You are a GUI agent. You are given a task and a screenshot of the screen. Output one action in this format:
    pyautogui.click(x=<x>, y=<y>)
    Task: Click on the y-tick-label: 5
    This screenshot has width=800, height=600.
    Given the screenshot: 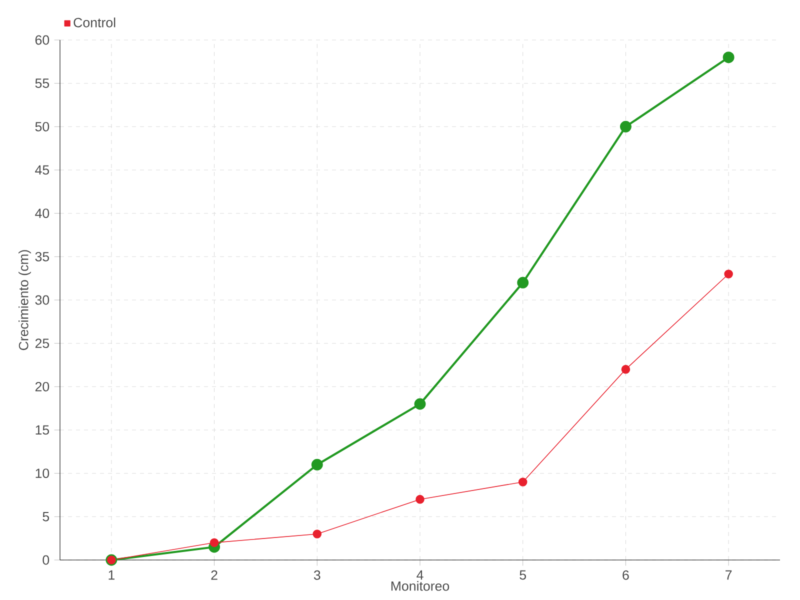 What is the action you would take?
    pyautogui.click(x=46, y=517)
    